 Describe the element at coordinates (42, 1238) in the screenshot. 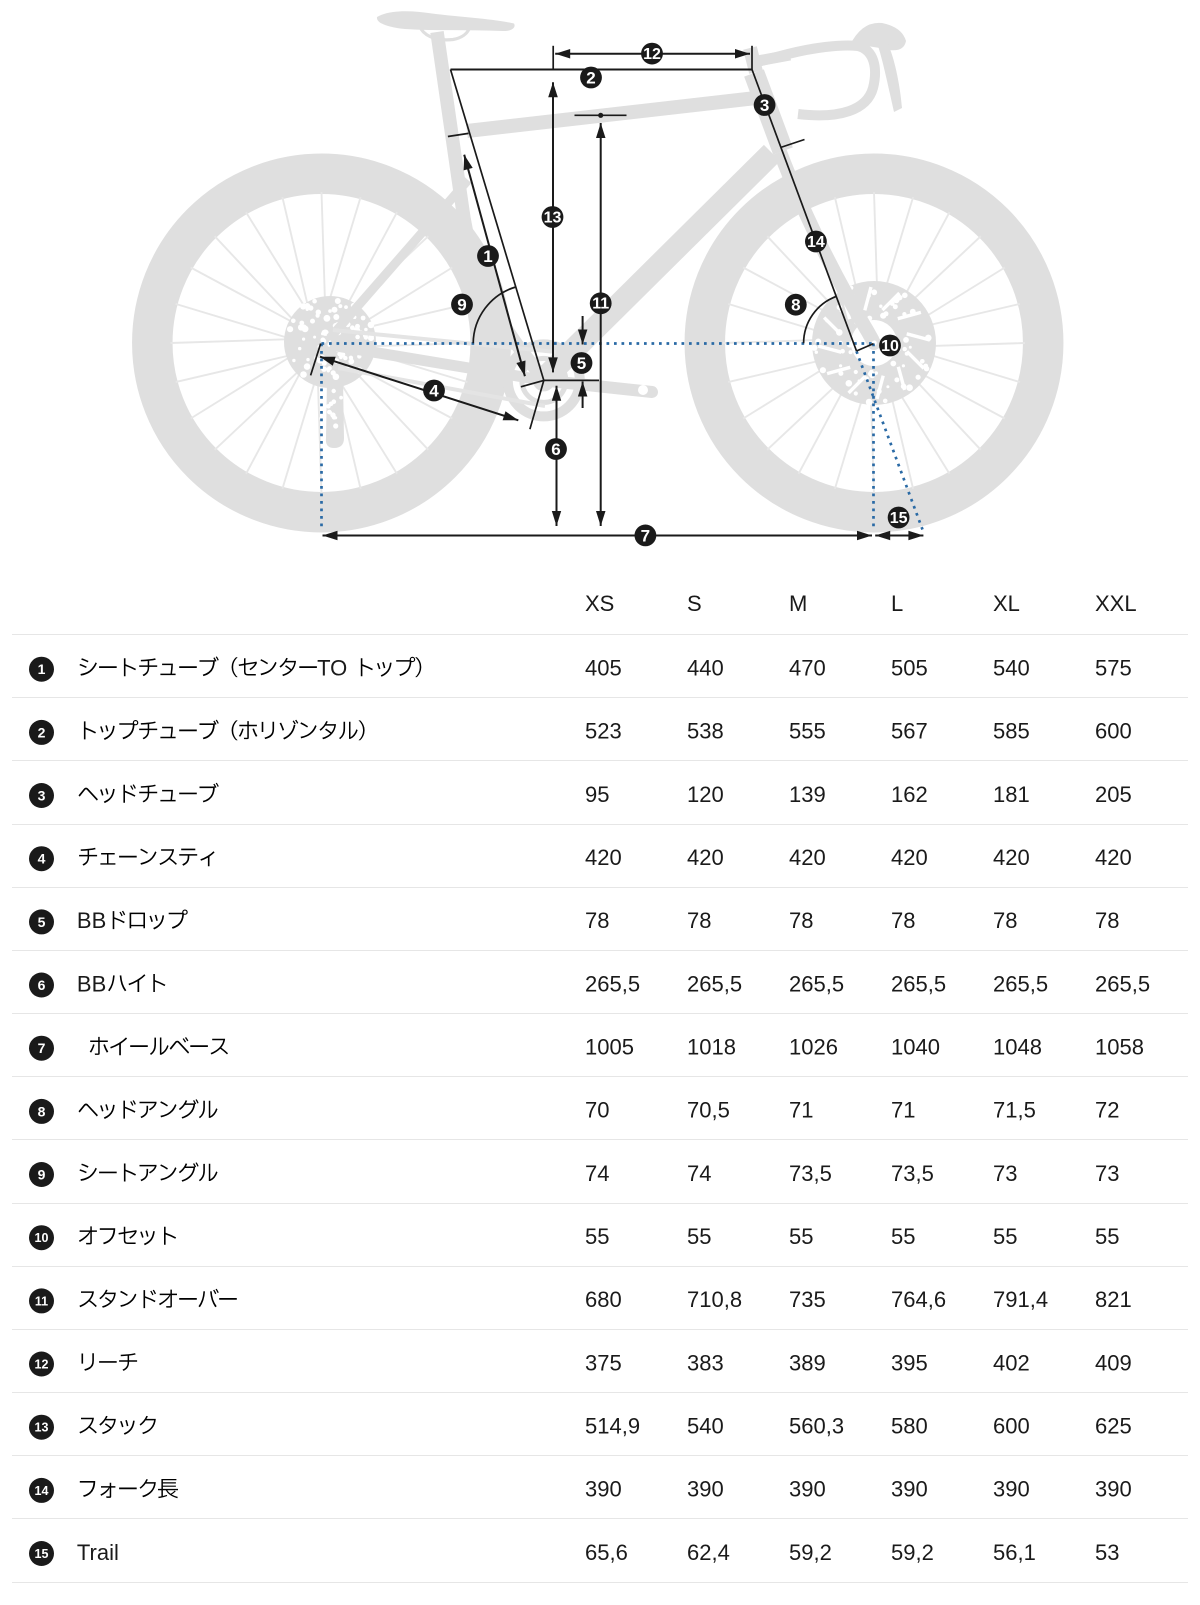

I see `svg-text: 10` at that location.